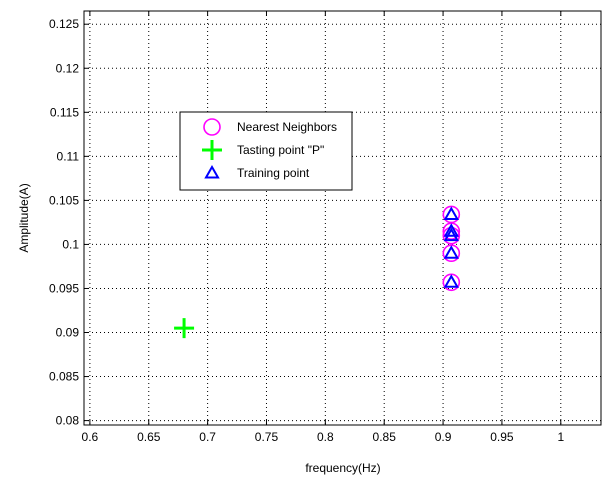  Describe the element at coordinates (207, 437) in the screenshot. I see `x-tick-label: 0.7` at that location.